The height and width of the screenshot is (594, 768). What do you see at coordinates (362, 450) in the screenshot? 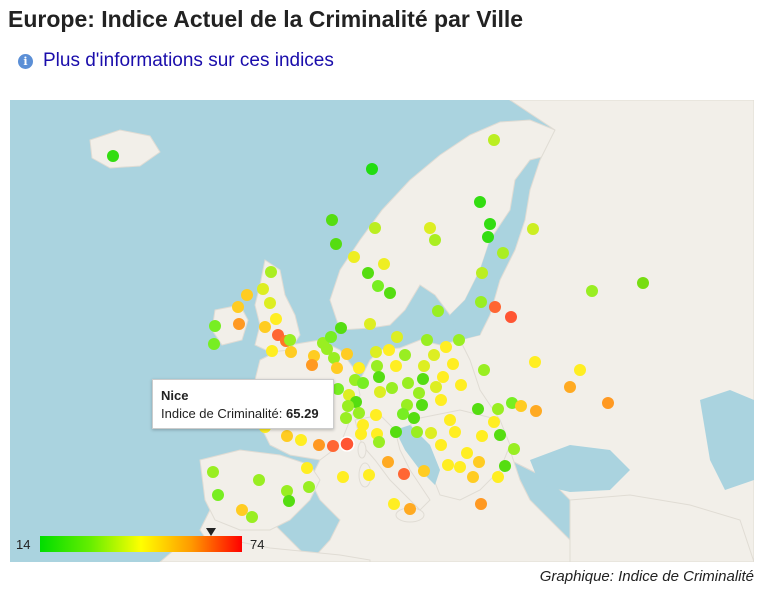
I see `land-corsica` at bounding box center [362, 450].